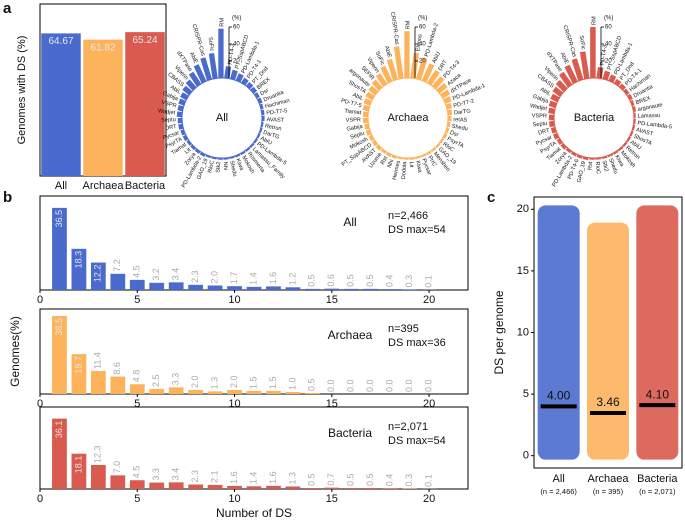 The image size is (685, 528). What do you see at coordinates (137, 472) in the screenshot?
I see `value-label: 4.5` at bounding box center [137, 472].